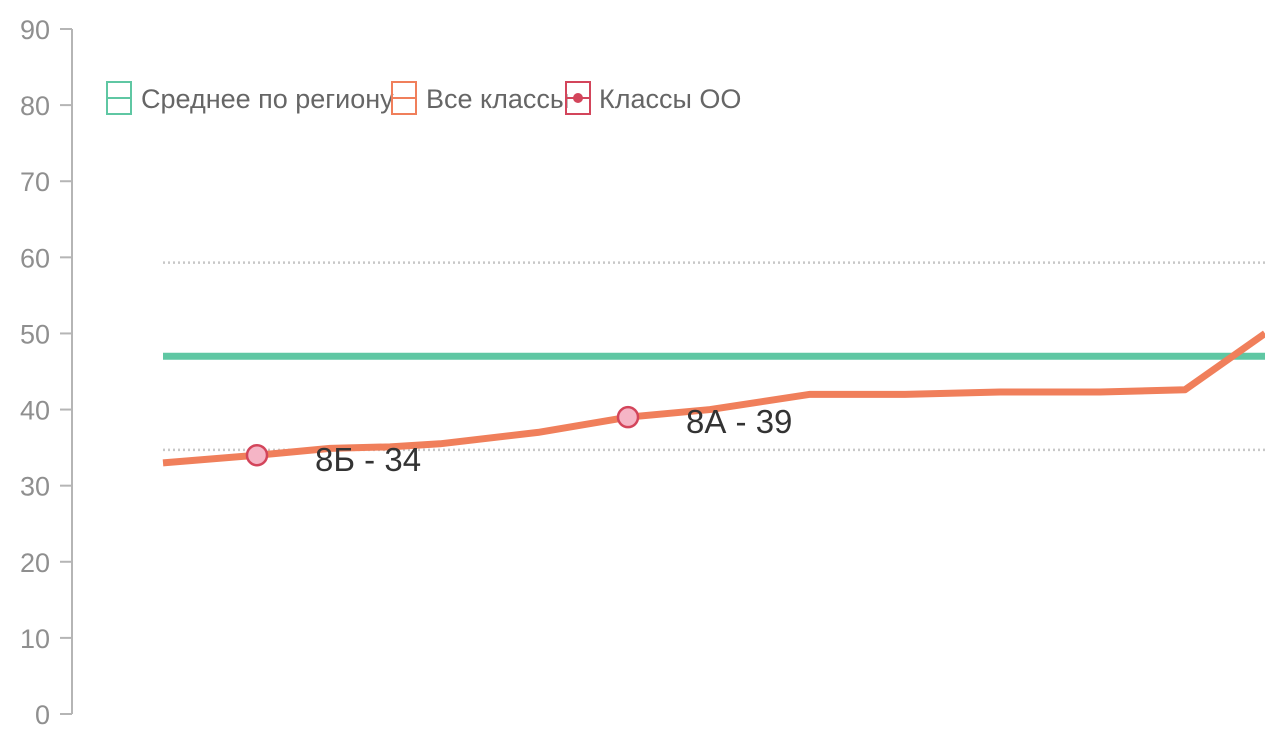  Describe the element at coordinates (35, 563) in the screenshot. I see `y-tick-label: 20` at that location.